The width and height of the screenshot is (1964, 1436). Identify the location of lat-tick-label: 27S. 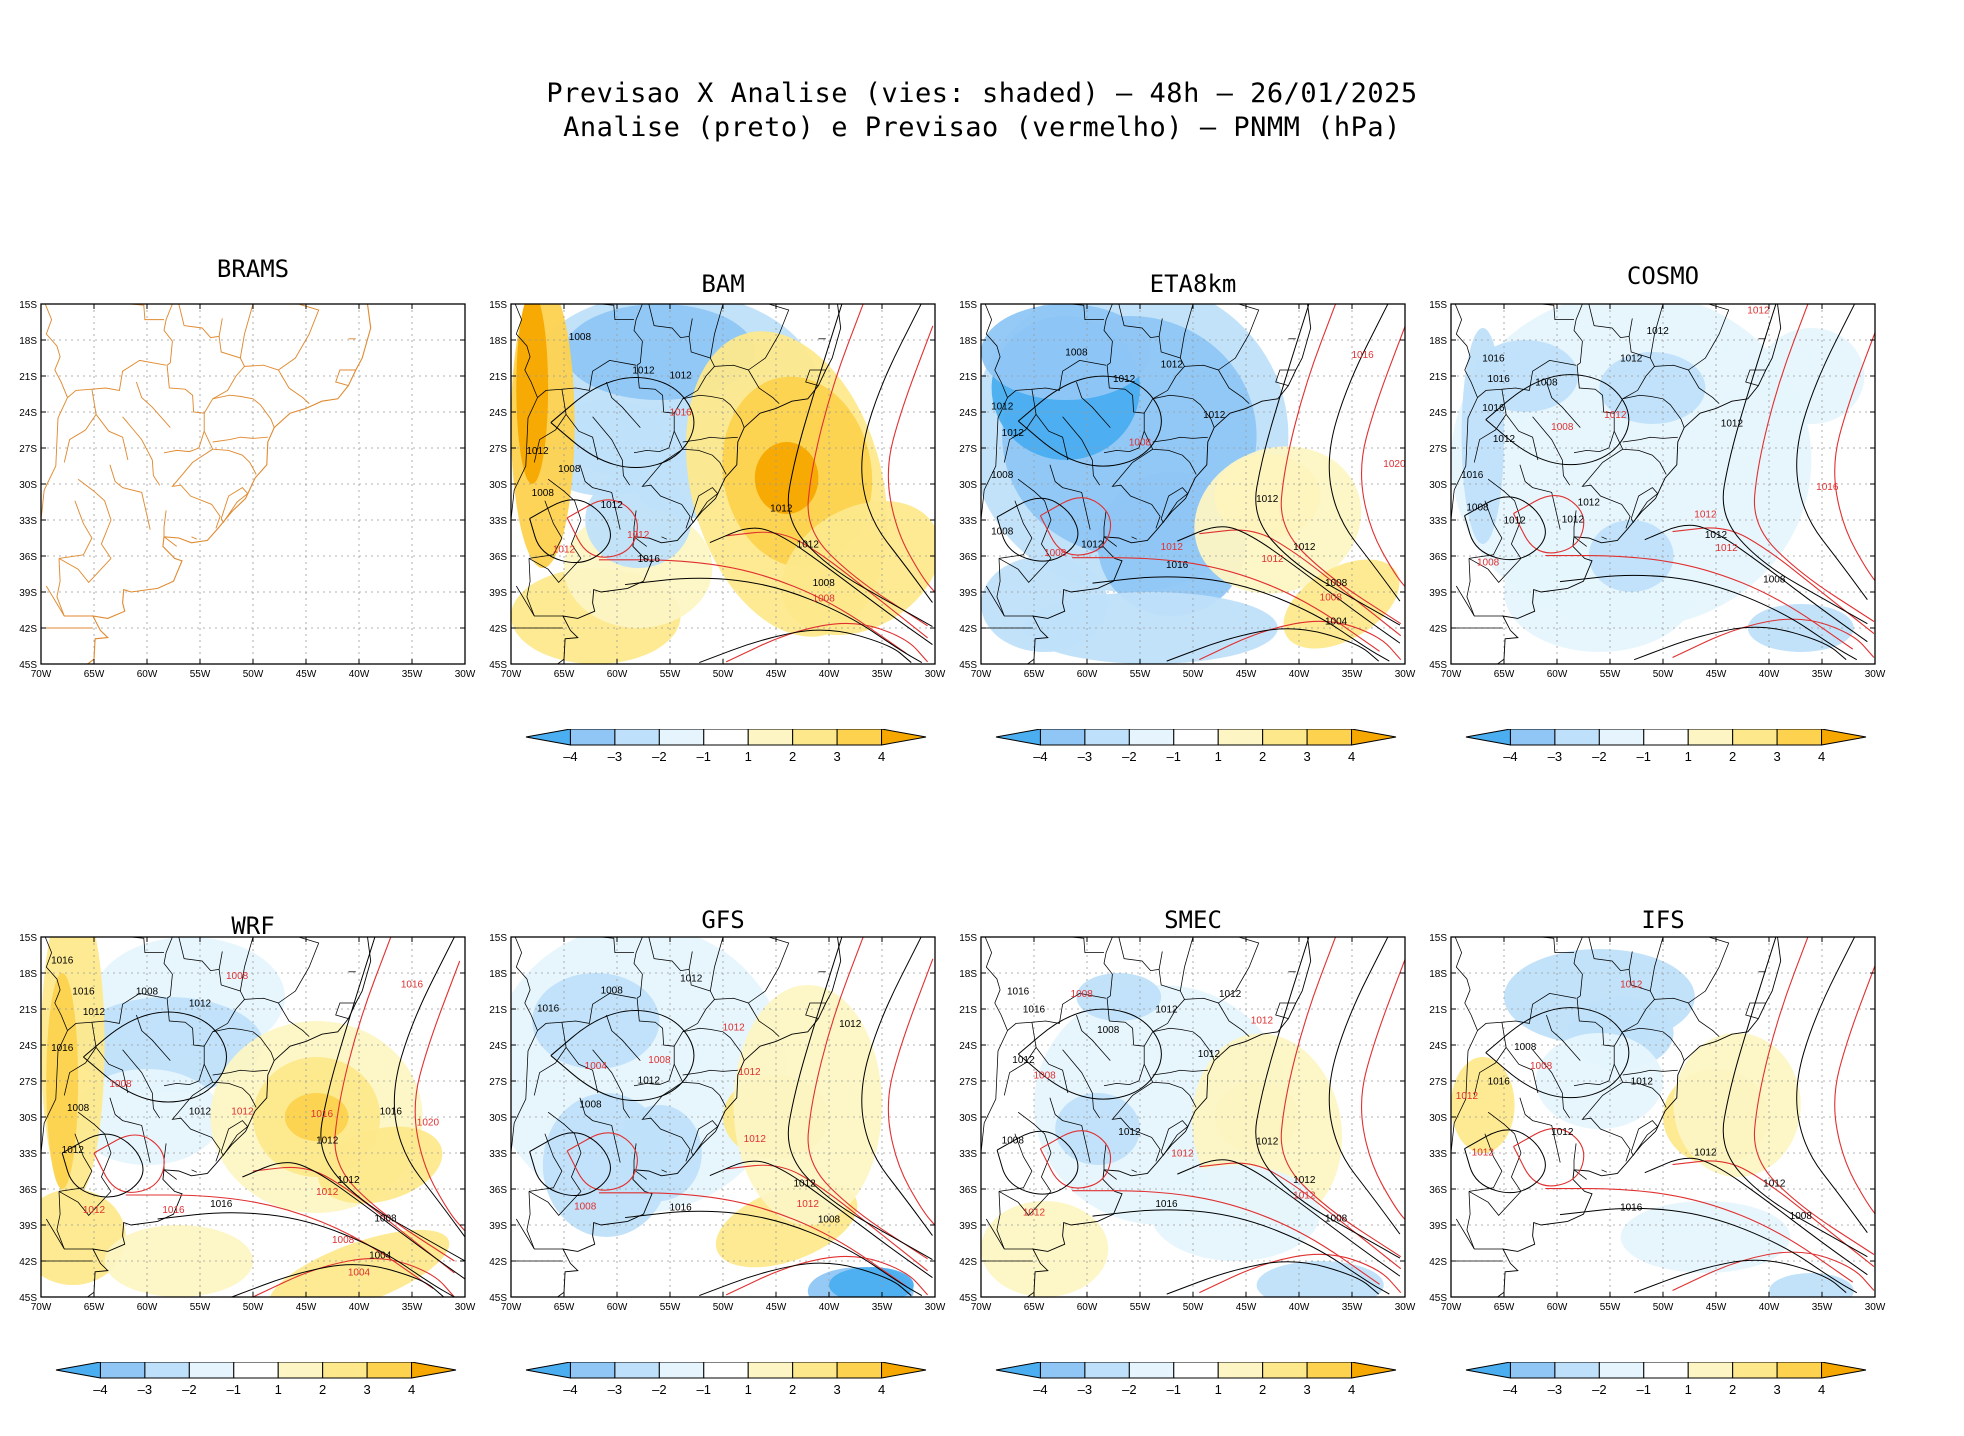
(968, 449).